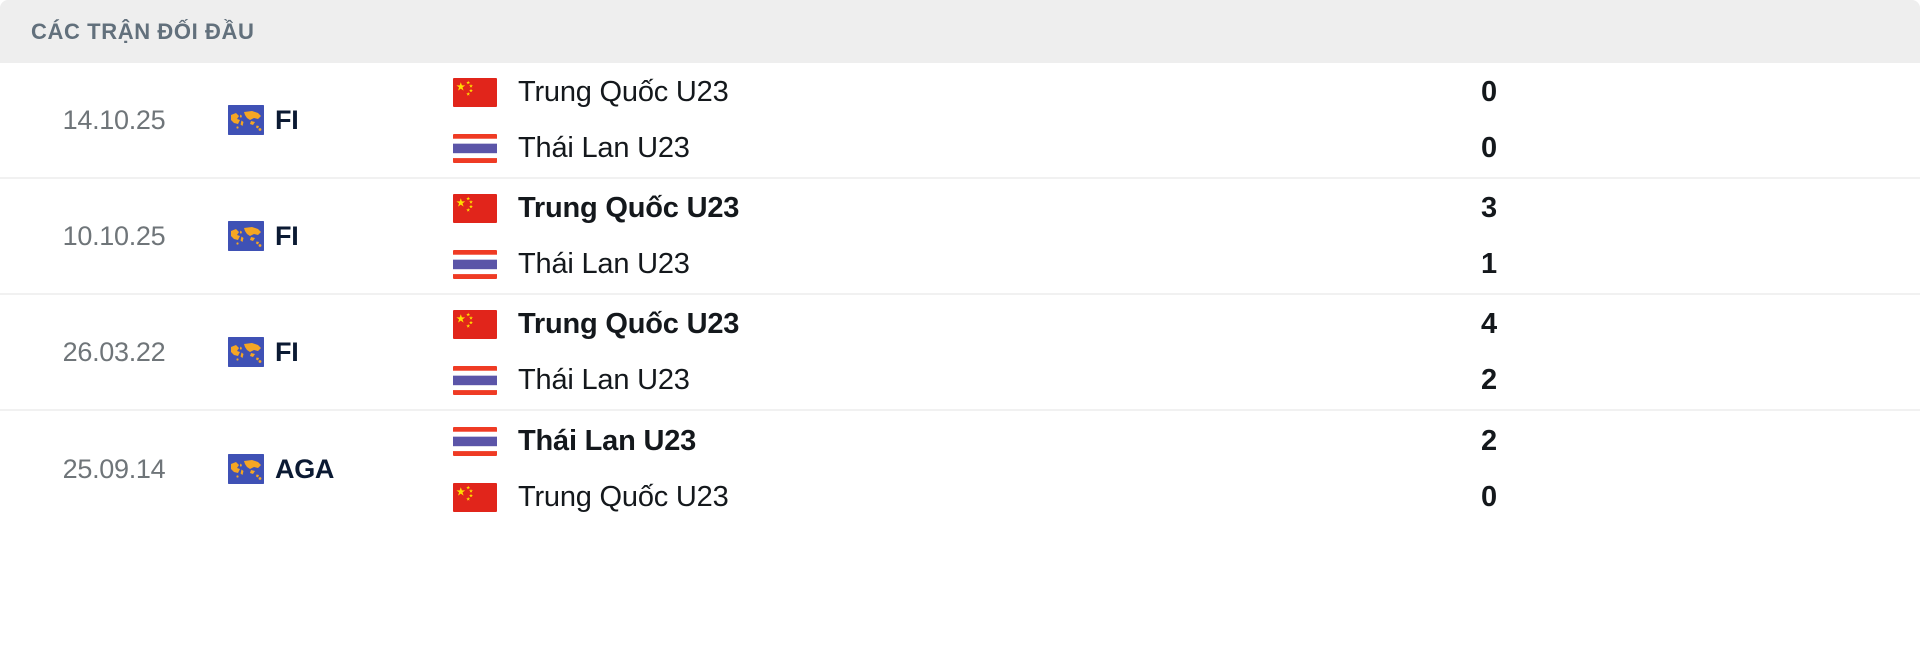  Describe the element at coordinates (1489, 91) in the screenshot. I see `team-score-home: 0` at that location.